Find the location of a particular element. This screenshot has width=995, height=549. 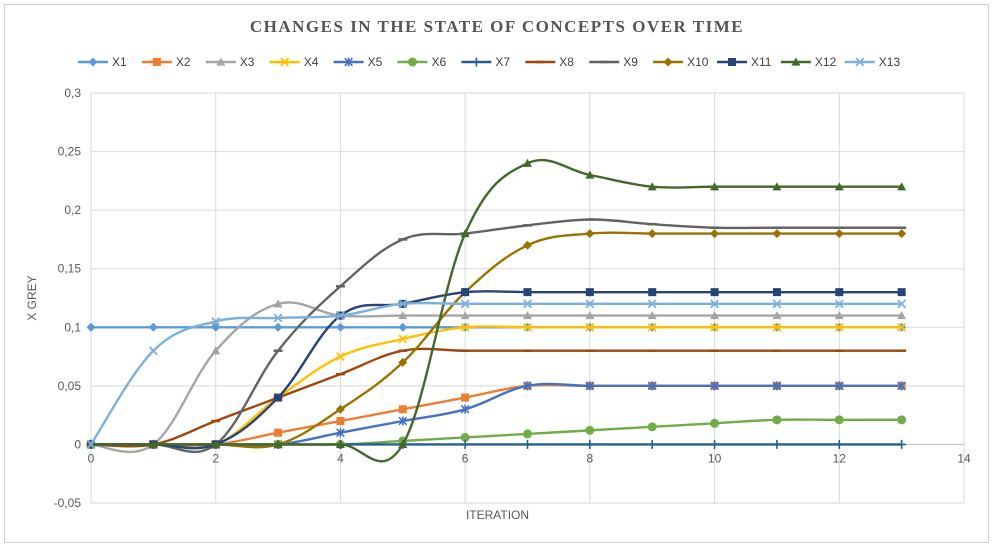

legend-item-x7: X7 is located at coordinates (485, 62).